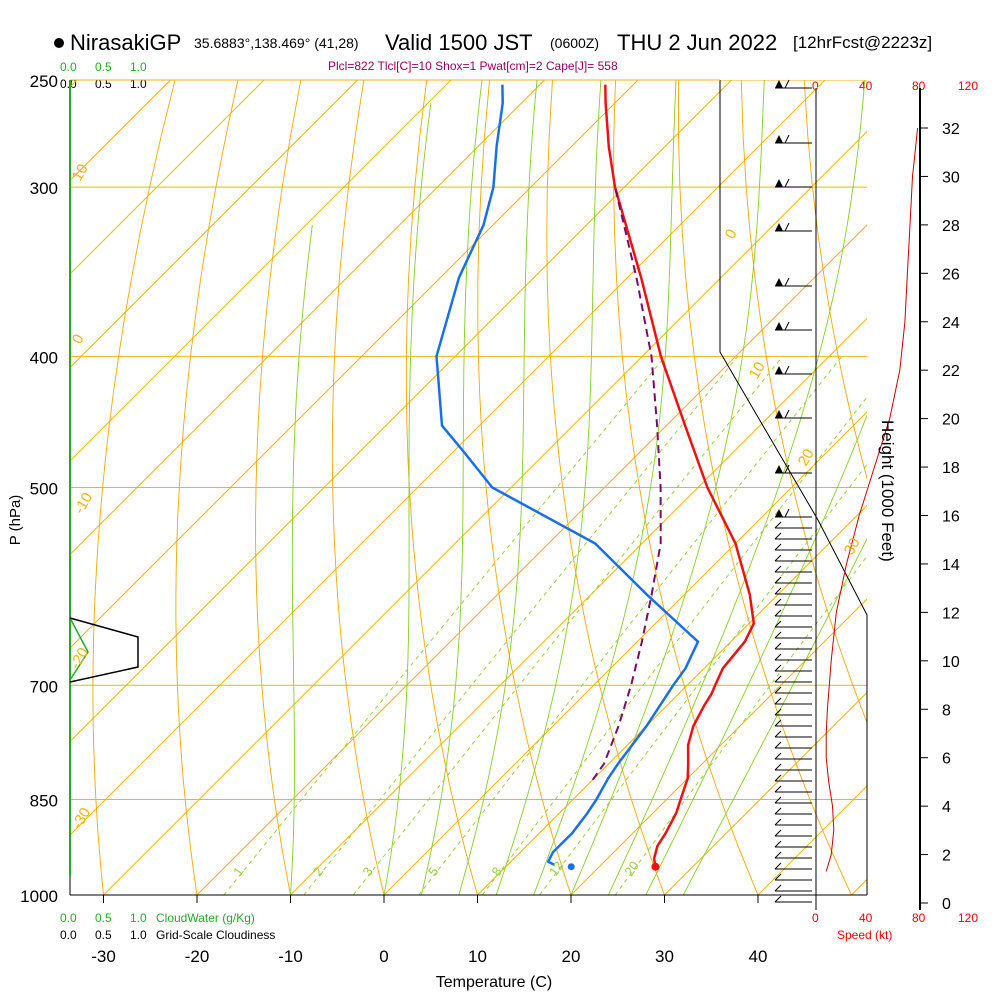 This screenshot has width=1000, height=1000. I want to click on wind-speed-profile, so click(867, 499).